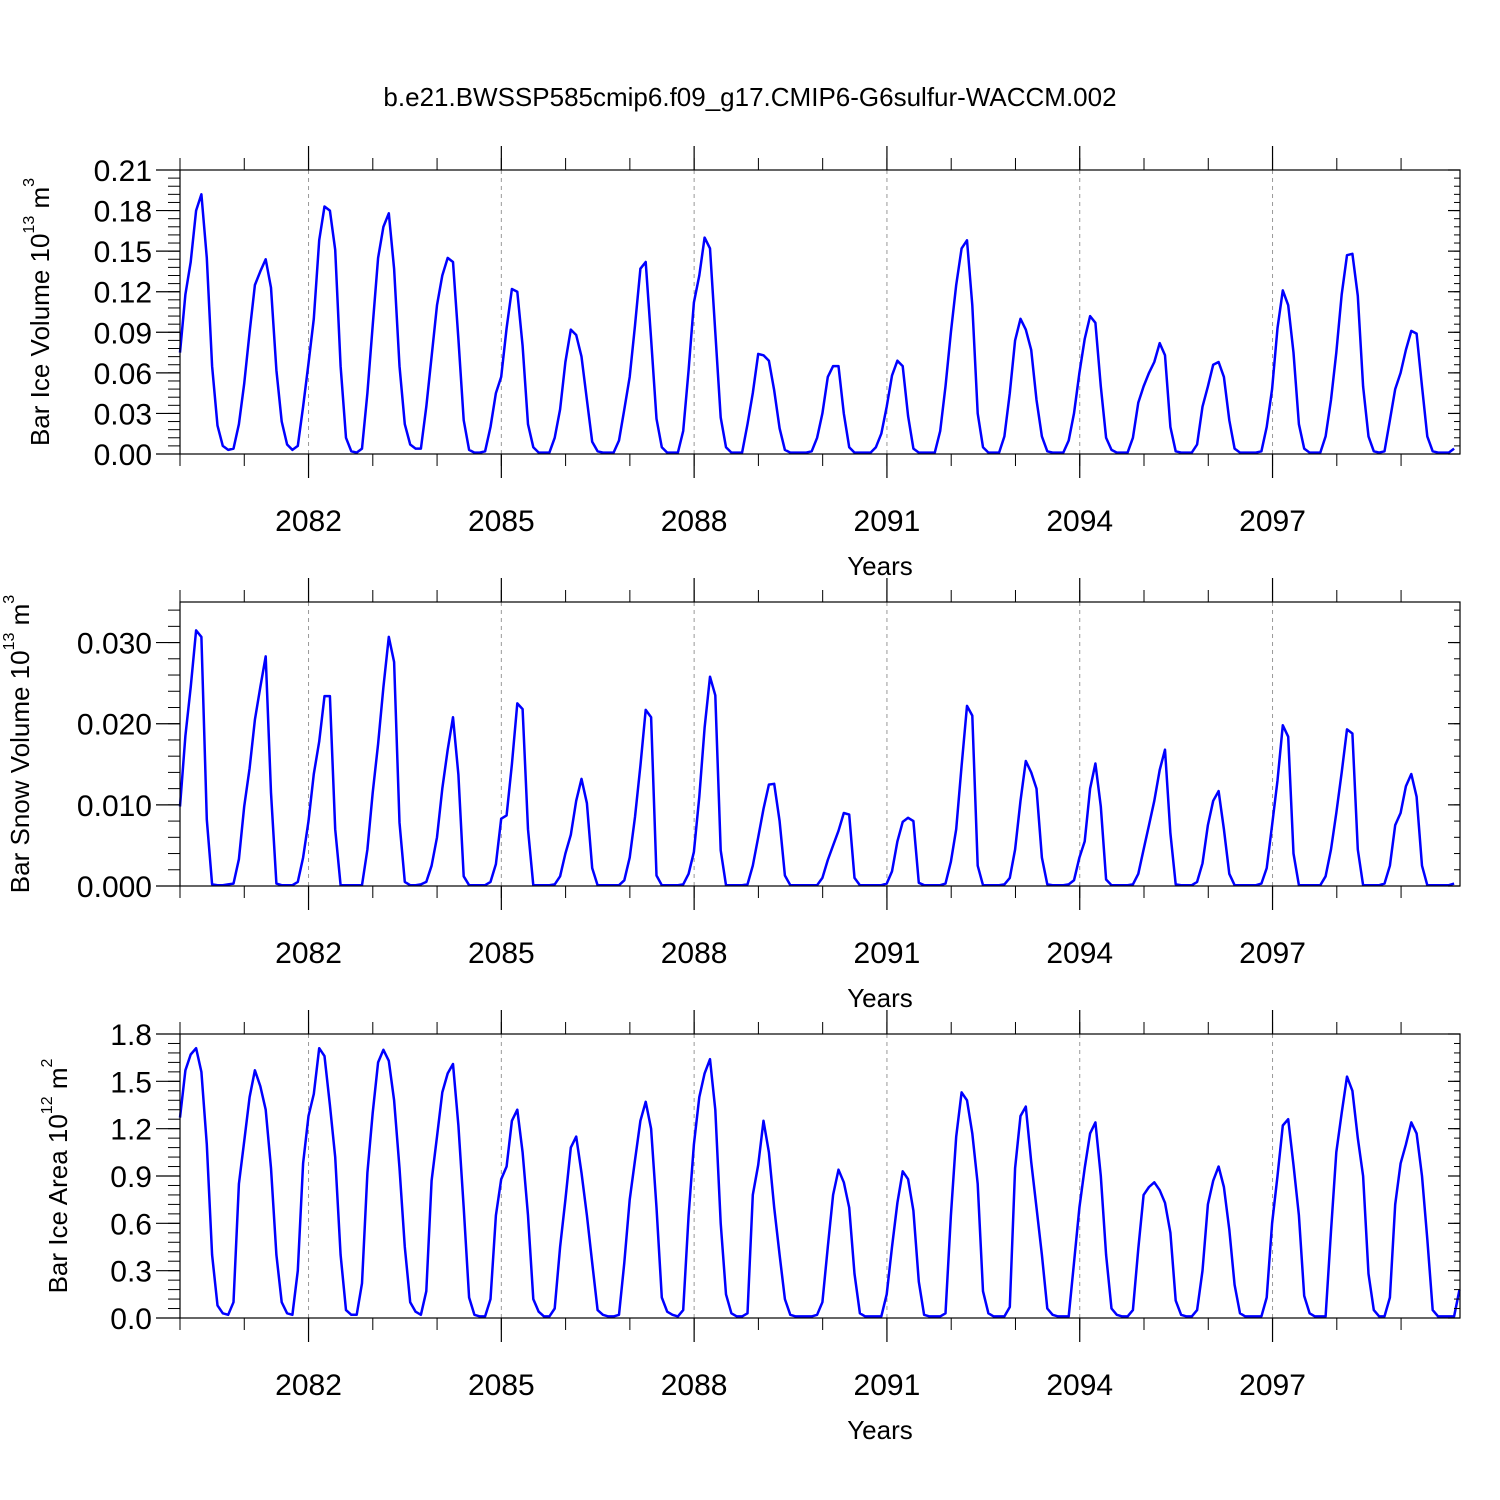 Image resolution: width=1500 pixels, height=1500 pixels. What do you see at coordinates (123, 293) in the screenshot?
I see `y-tick-label: 0.12` at bounding box center [123, 293].